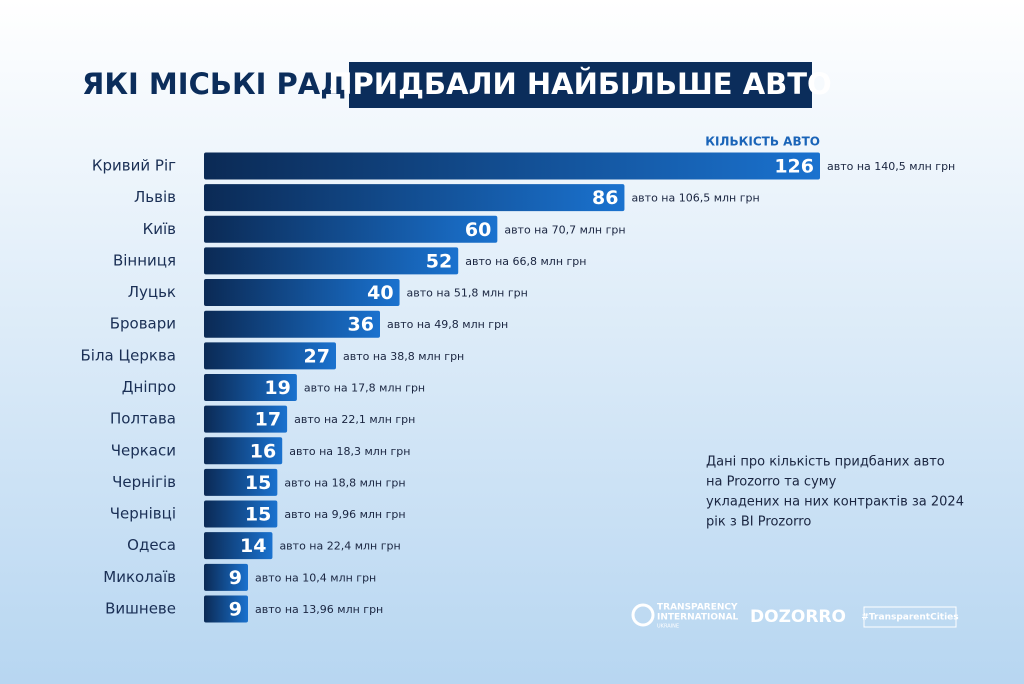 Image resolution: width=1024 pixels, height=684 pixels. I want to click on bar-note: авто на 70,7 млн грн, so click(564, 229).